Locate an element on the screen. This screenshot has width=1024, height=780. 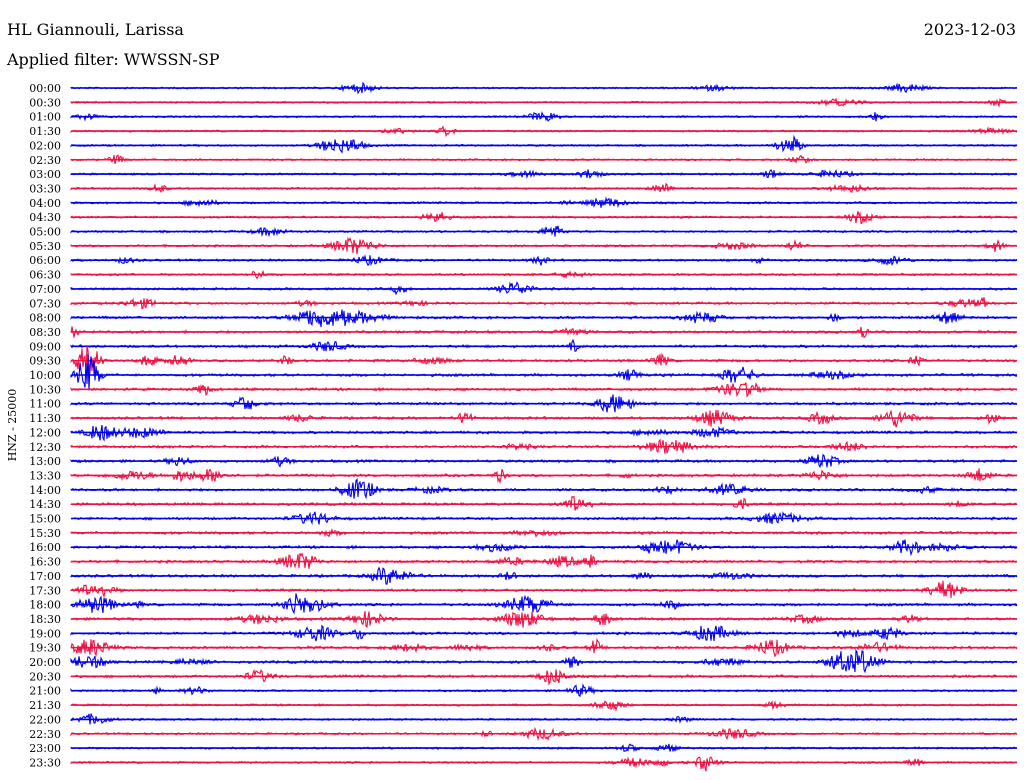
y-axis-label: HNZ - 25000 is located at coordinates (12, 425).